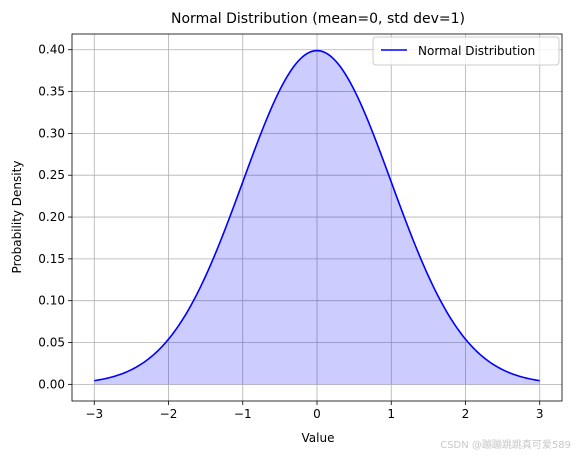 This screenshot has height=455, width=576. I want to click on x-tick-label: −3, so click(94, 414).